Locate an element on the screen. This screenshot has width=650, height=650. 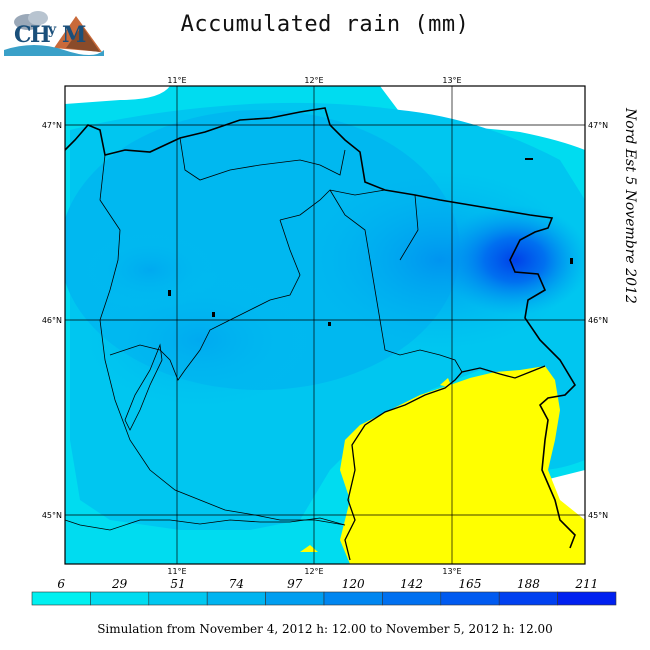
colorbar-label: 211 is located at coordinates (586, 584).